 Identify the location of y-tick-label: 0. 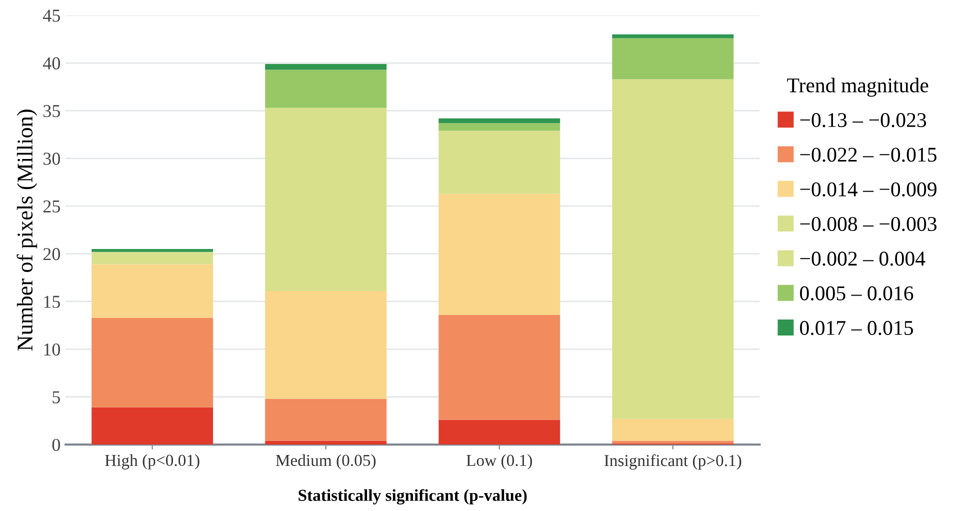
(56, 445).